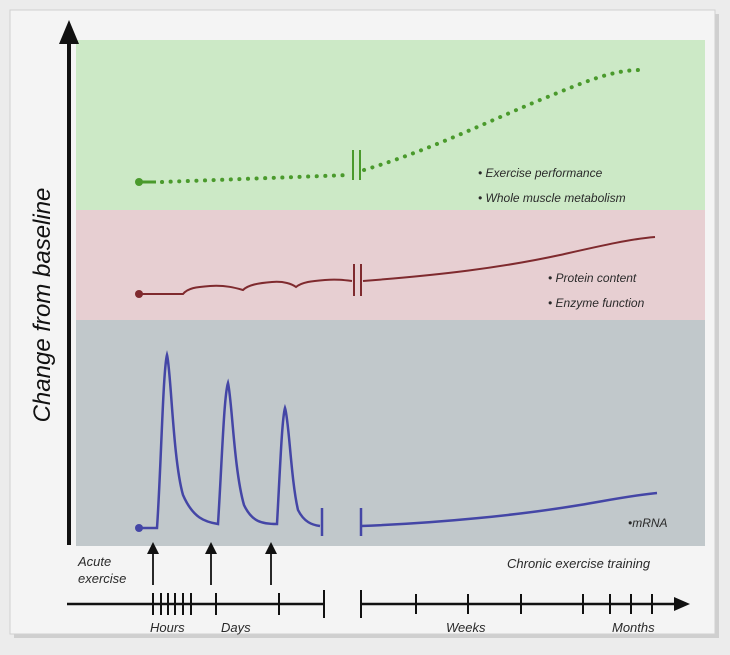 This screenshot has height=655, width=730. I want to click on blue-line-late, so click(509, 509).